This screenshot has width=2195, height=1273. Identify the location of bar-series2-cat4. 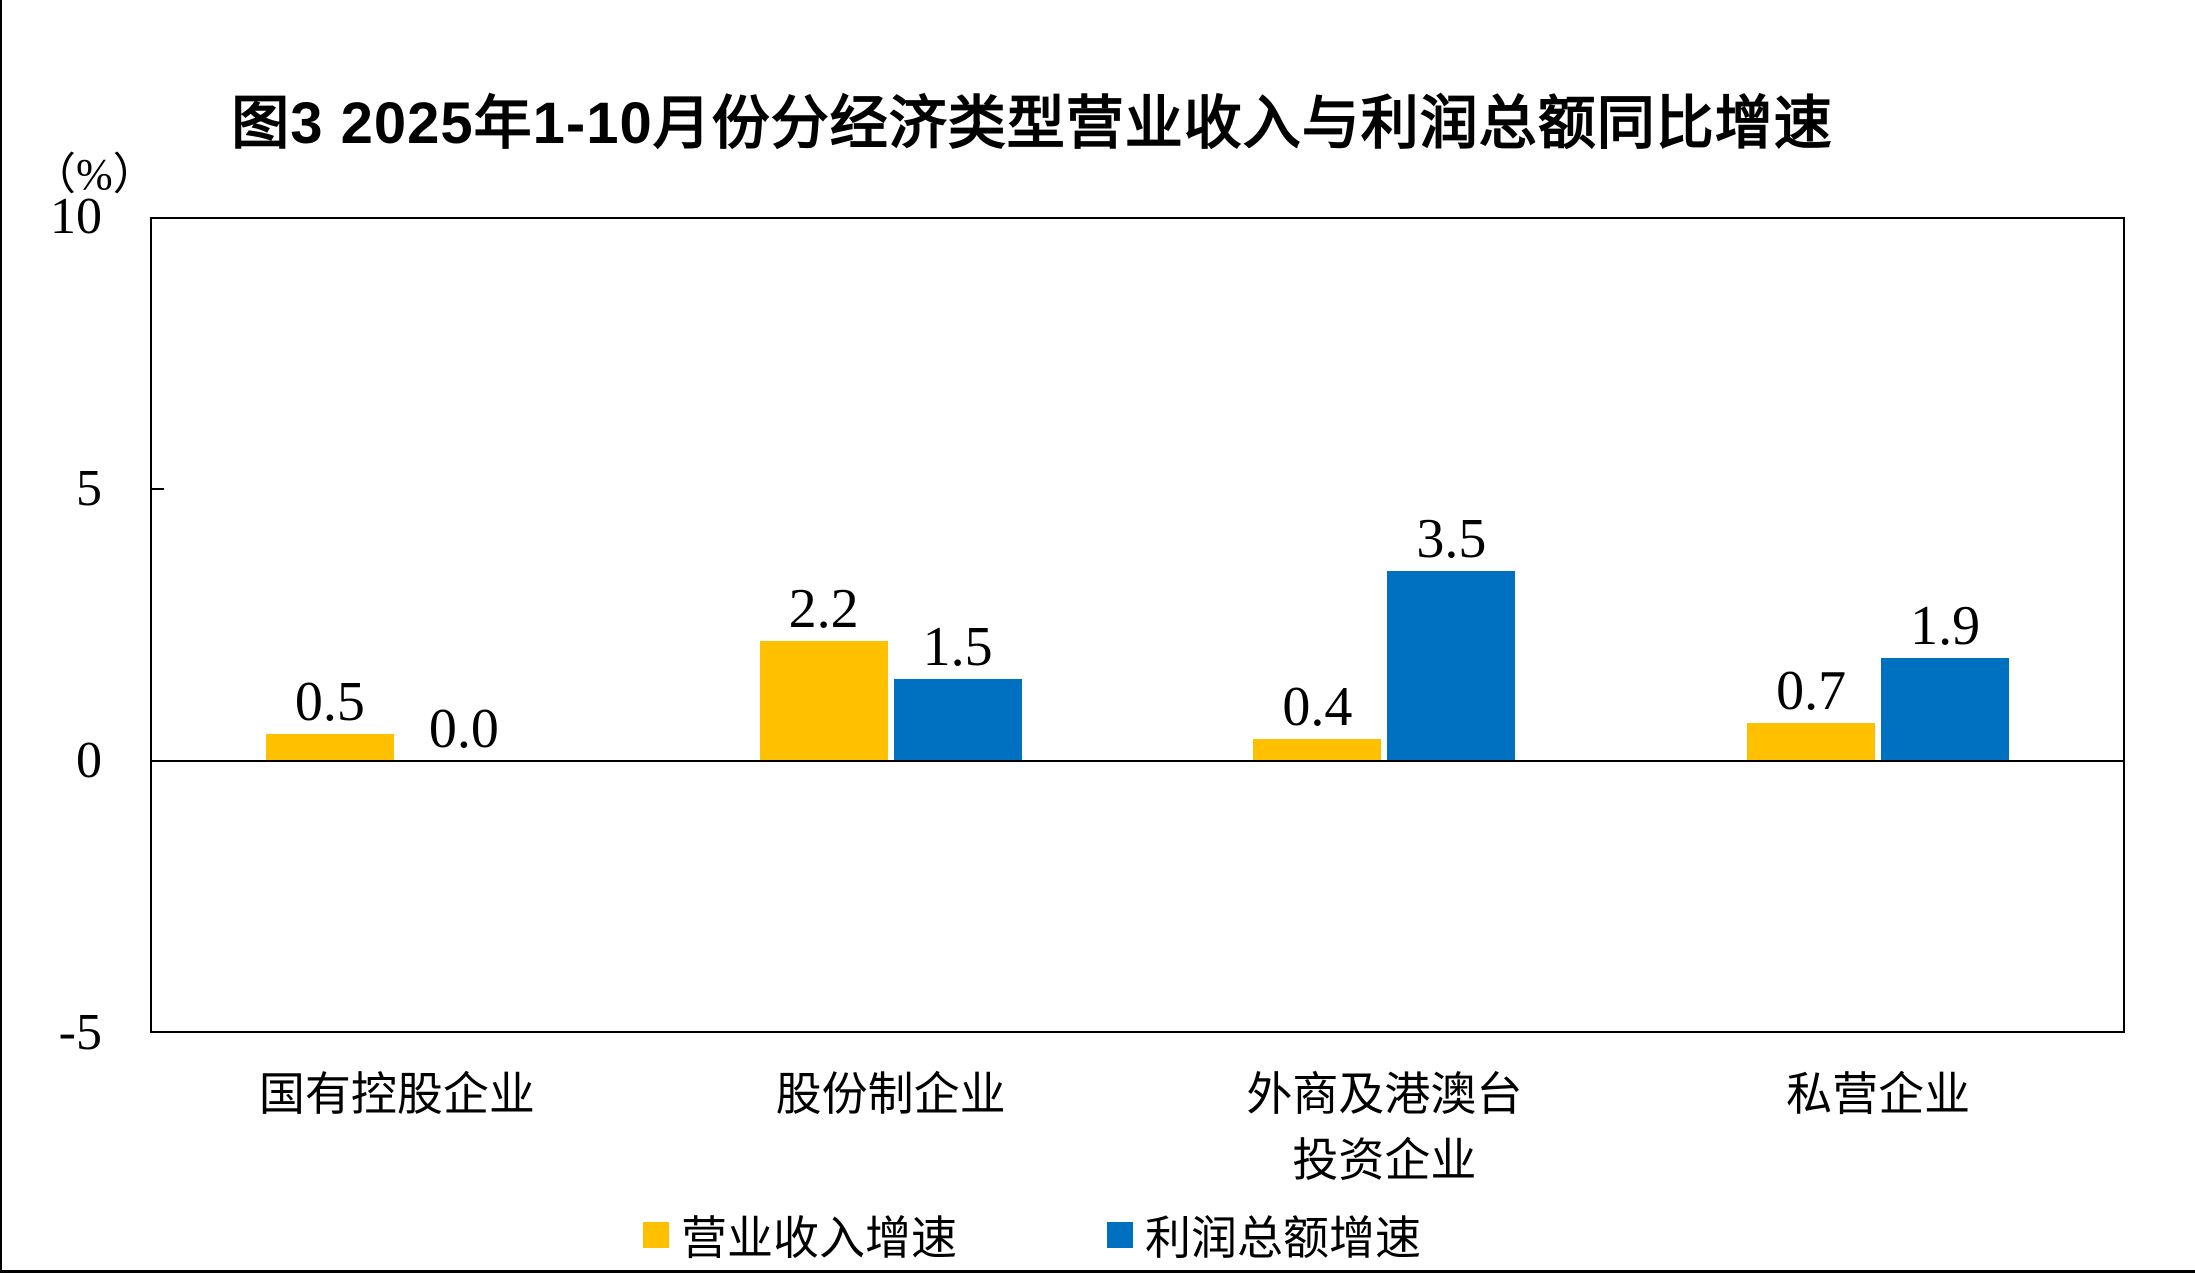
(1945, 709).